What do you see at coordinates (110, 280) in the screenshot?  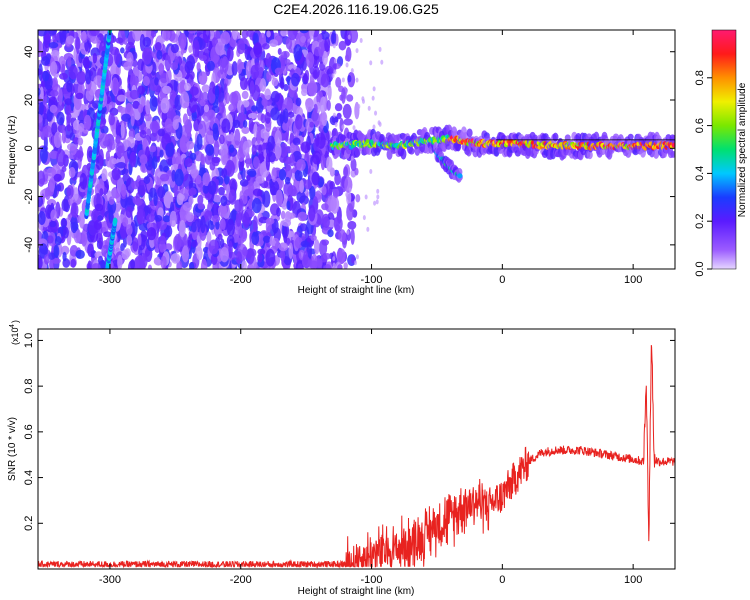 I see `x-tick-label: -300` at bounding box center [110, 280].